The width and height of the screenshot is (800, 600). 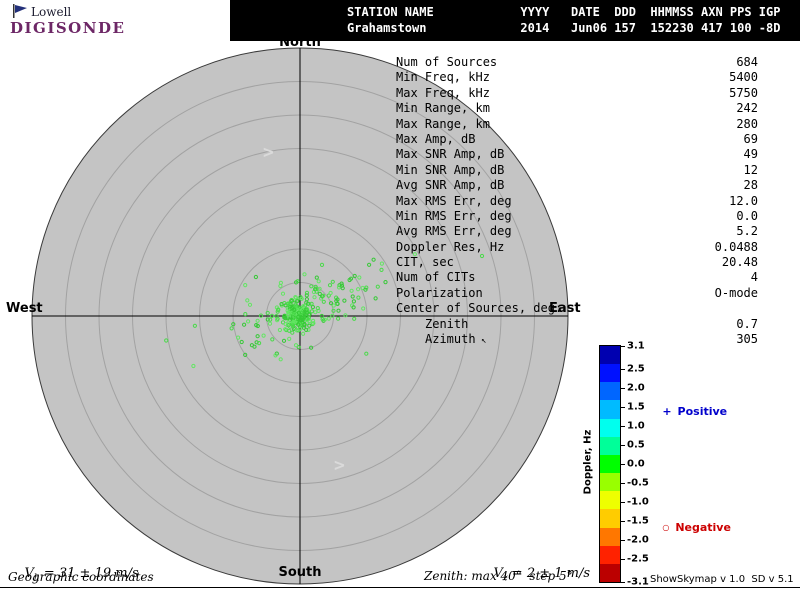 I want to click on parameter-row: Max Range, km 280, so click(x=577, y=124).